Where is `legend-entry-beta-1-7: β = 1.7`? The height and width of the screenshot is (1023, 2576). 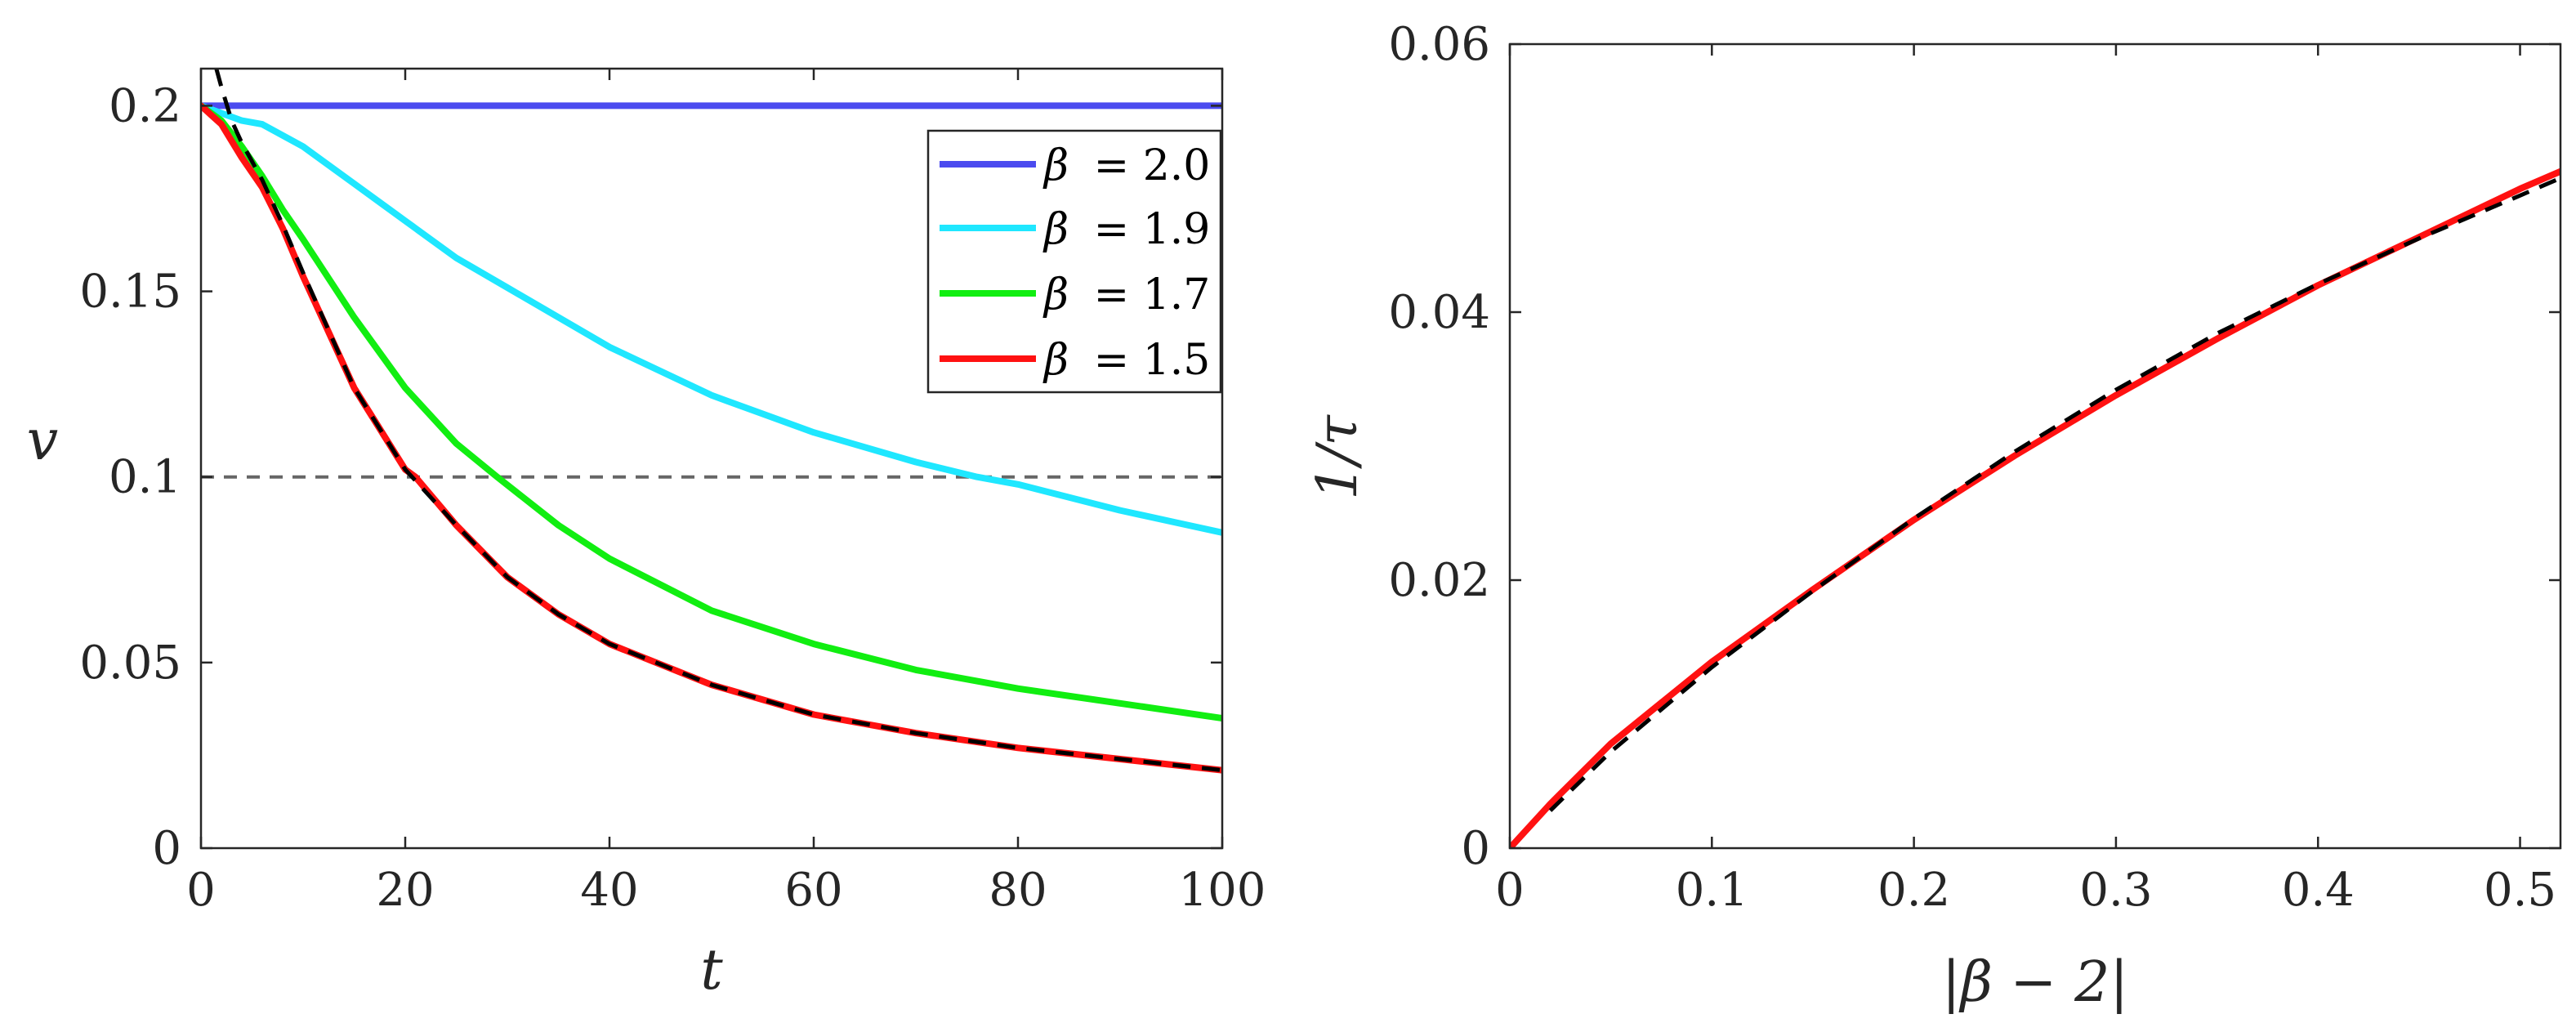
legend-entry-beta-1-7: β = 1.7 is located at coordinates (1075, 294).